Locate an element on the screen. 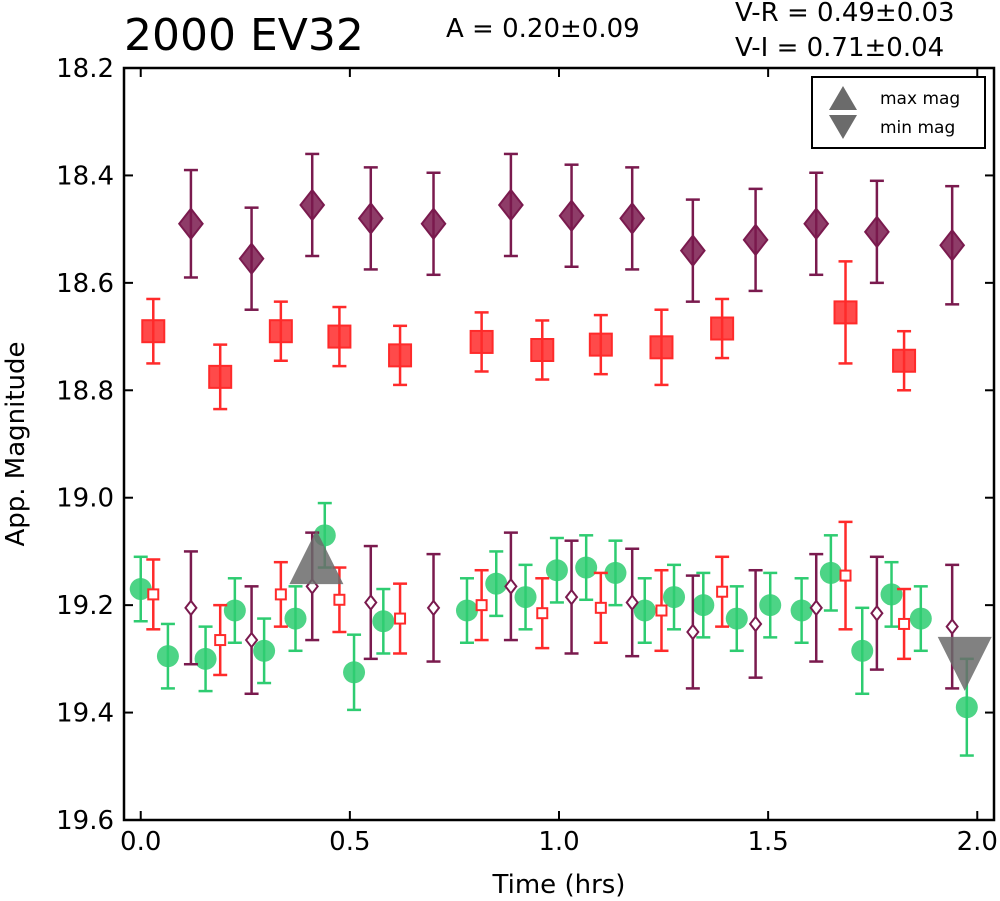 The width and height of the screenshot is (1000, 901). y-tick-label: 19.2 is located at coordinates (85, 606).